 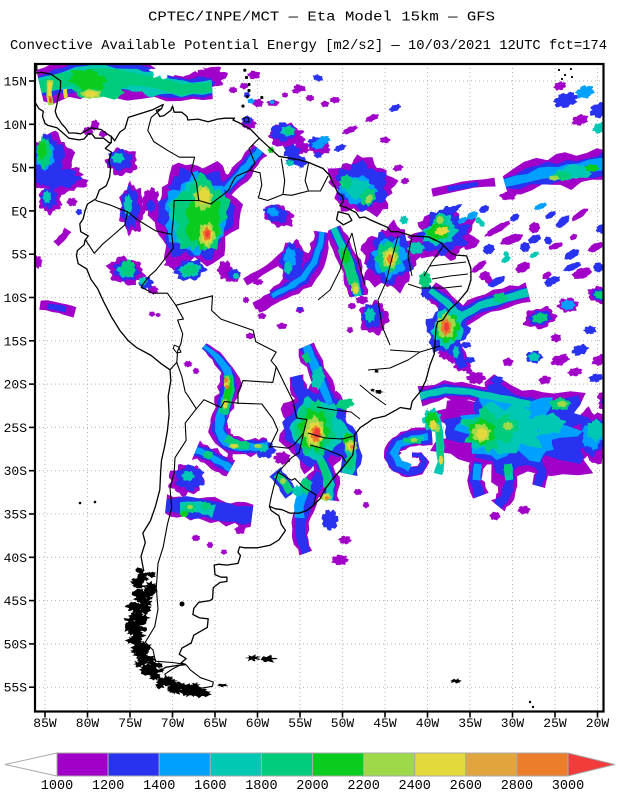 I want to click on svg-text: 75W, so click(x=130, y=723).